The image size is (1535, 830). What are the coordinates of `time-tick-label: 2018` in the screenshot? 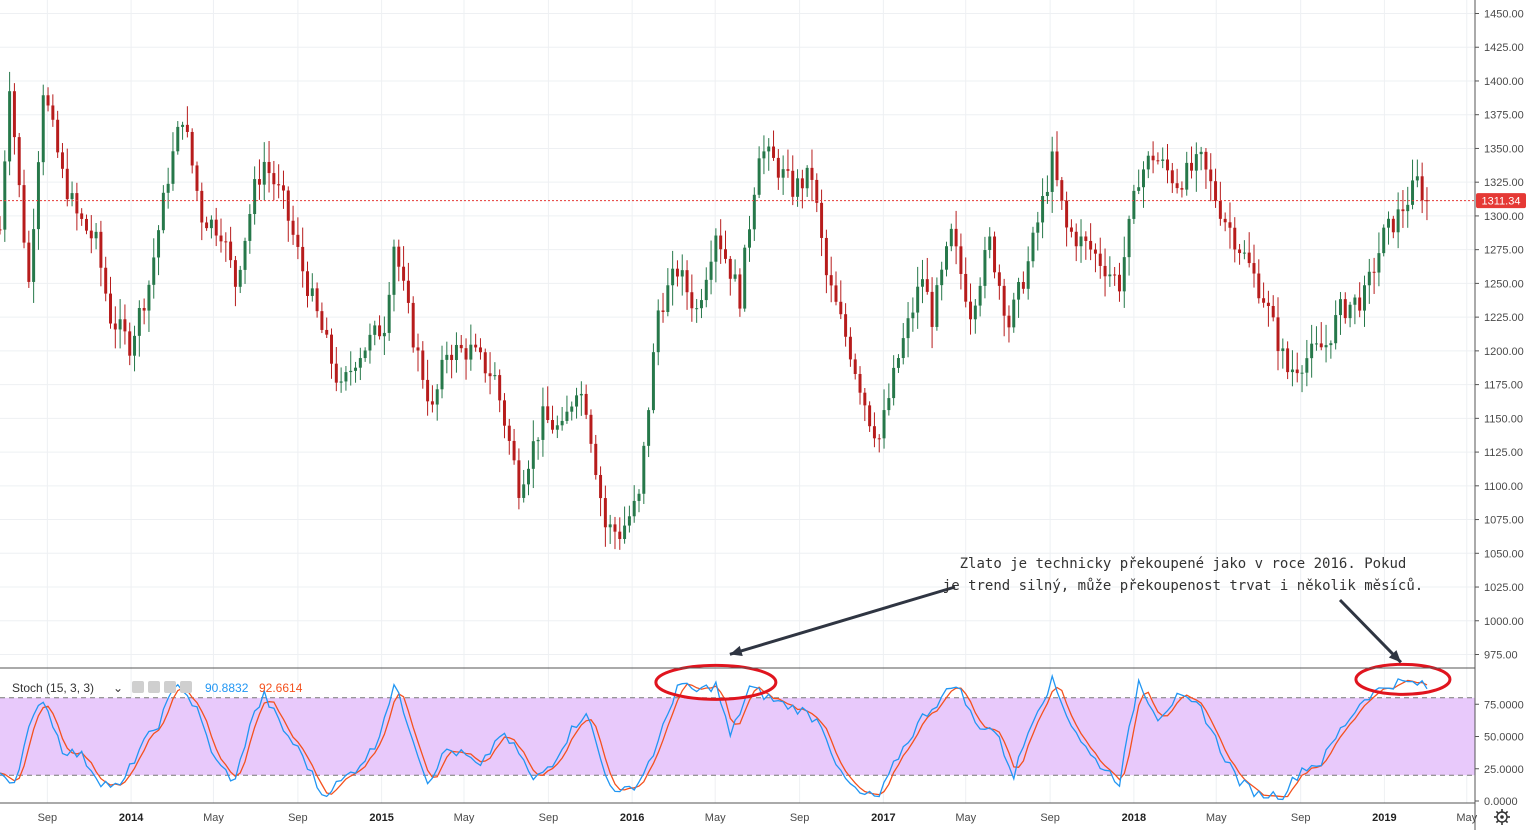 It's located at (1134, 818).